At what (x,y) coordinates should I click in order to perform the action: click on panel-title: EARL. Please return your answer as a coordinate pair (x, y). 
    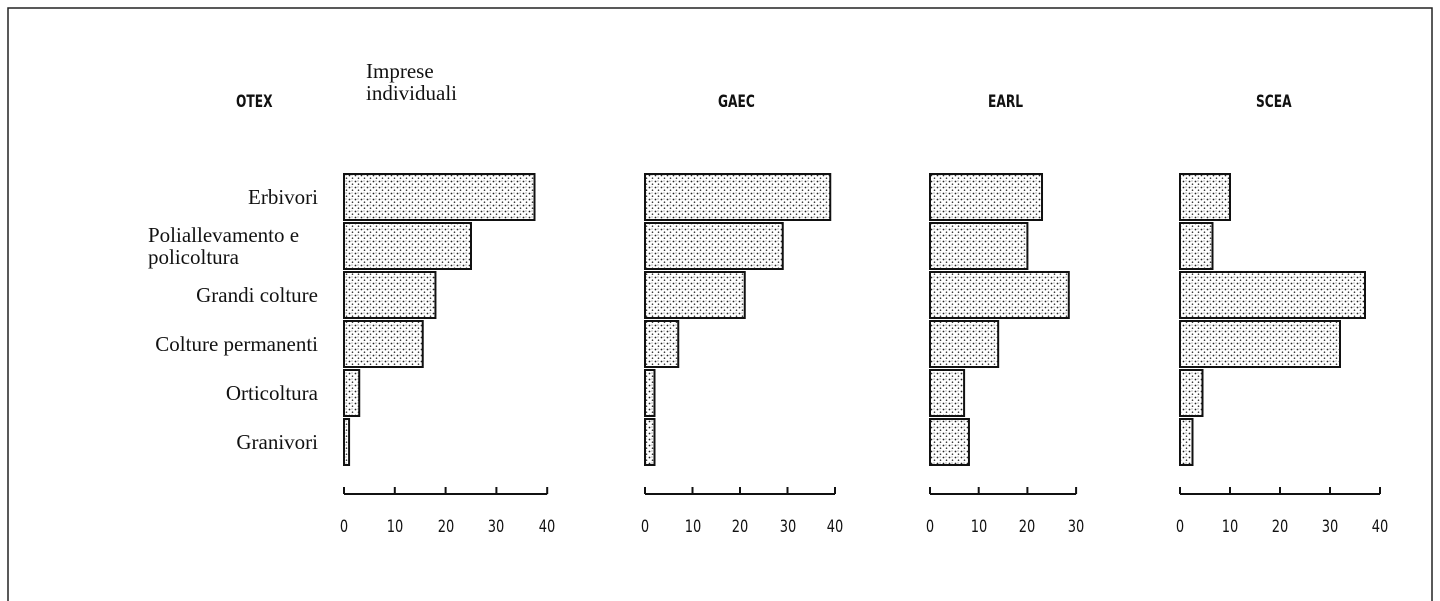
    Looking at the image, I should click on (1006, 102).